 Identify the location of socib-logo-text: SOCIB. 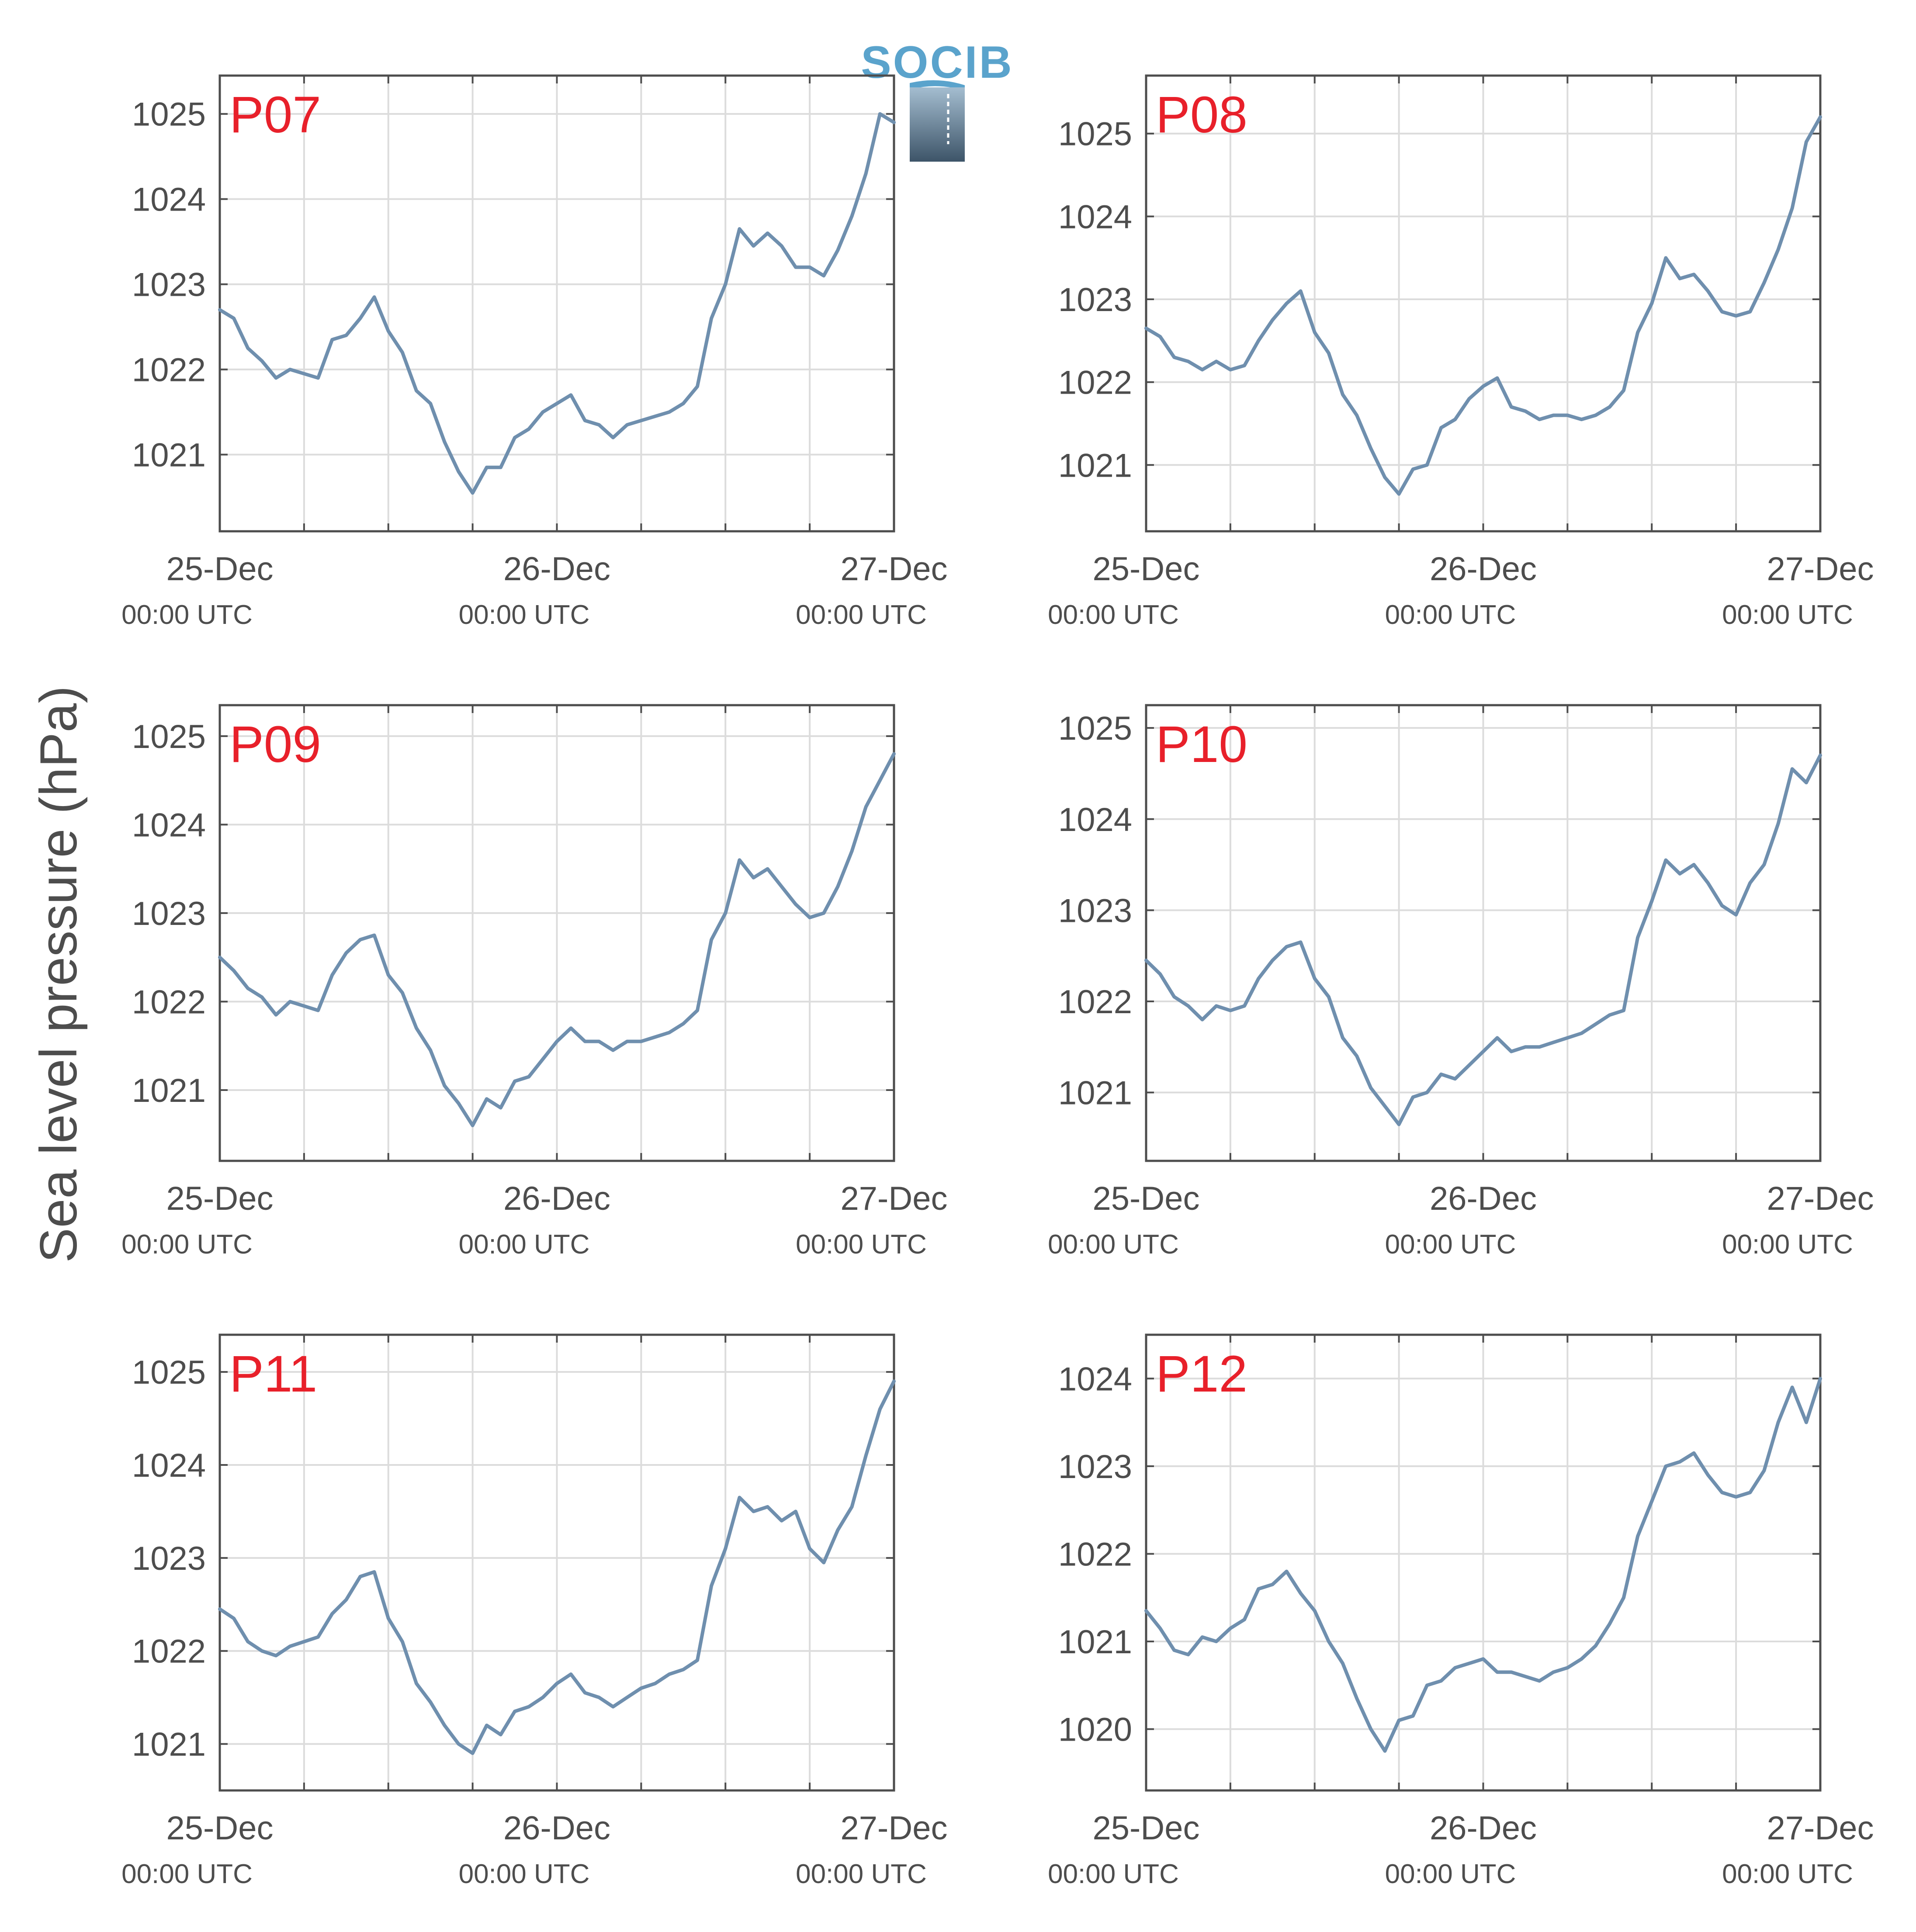
(937, 62).